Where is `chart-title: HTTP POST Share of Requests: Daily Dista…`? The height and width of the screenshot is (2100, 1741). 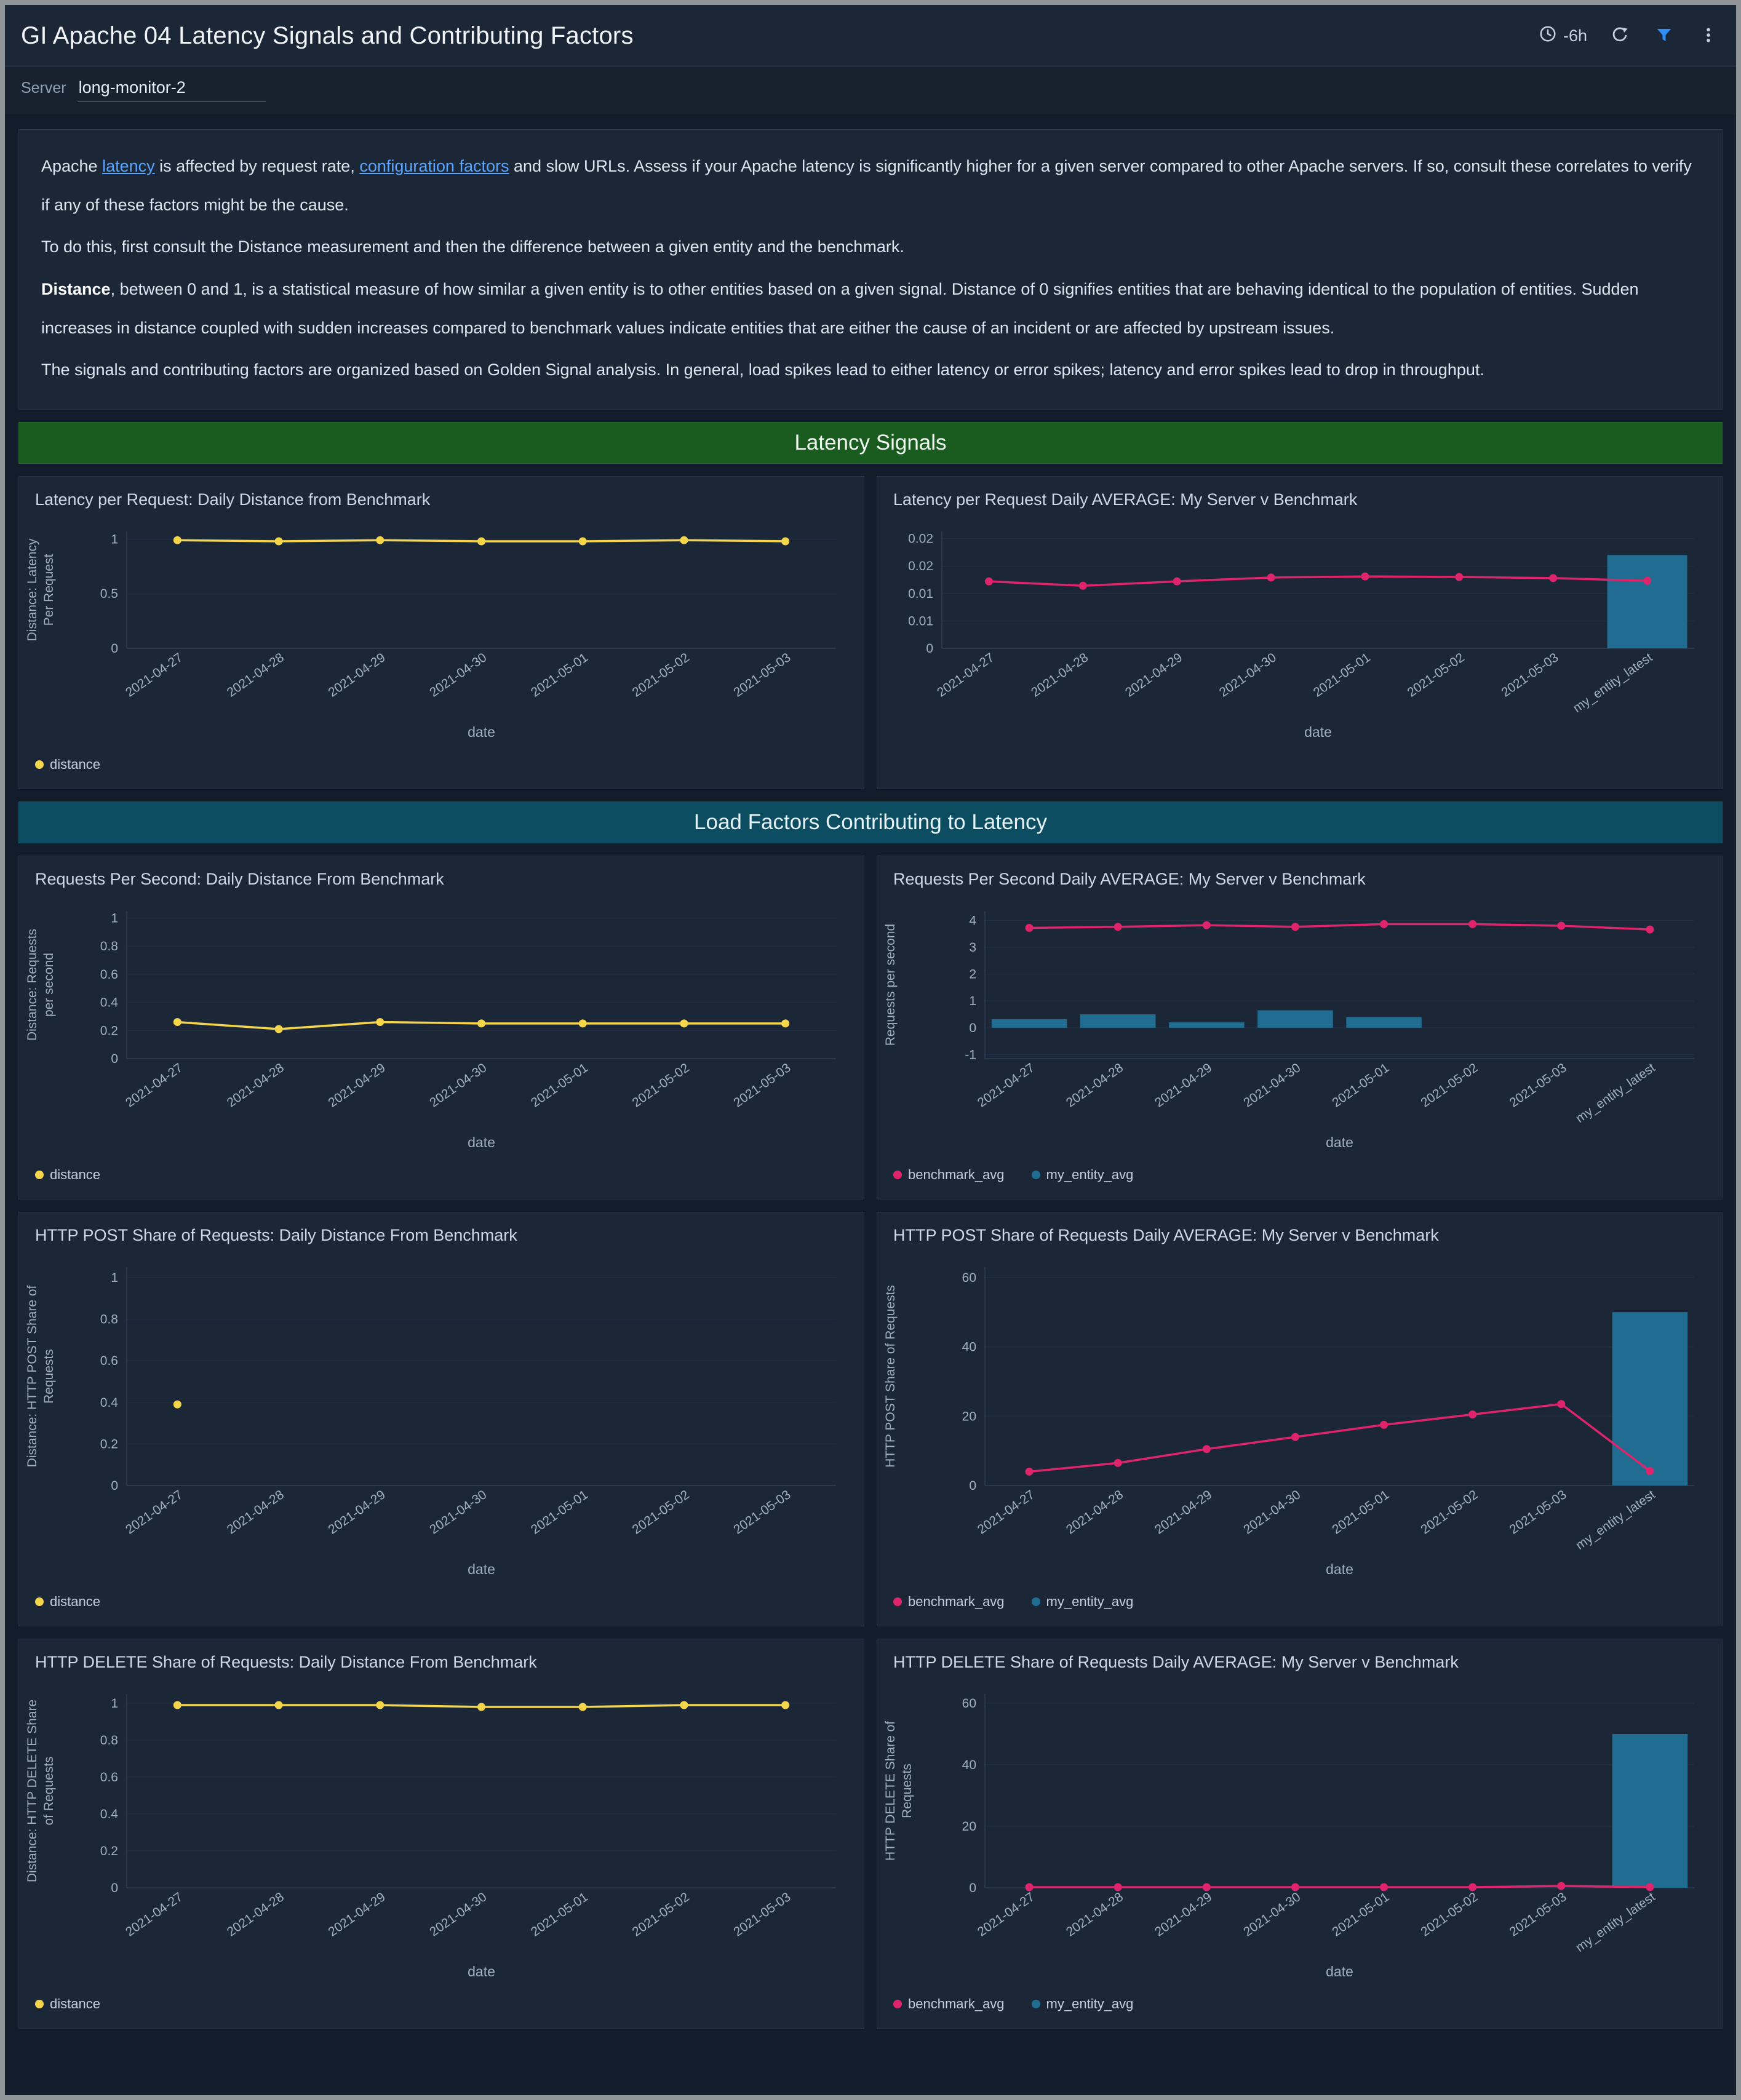 chart-title: HTTP POST Share of Requests: Daily Dista… is located at coordinates (276, 1234).